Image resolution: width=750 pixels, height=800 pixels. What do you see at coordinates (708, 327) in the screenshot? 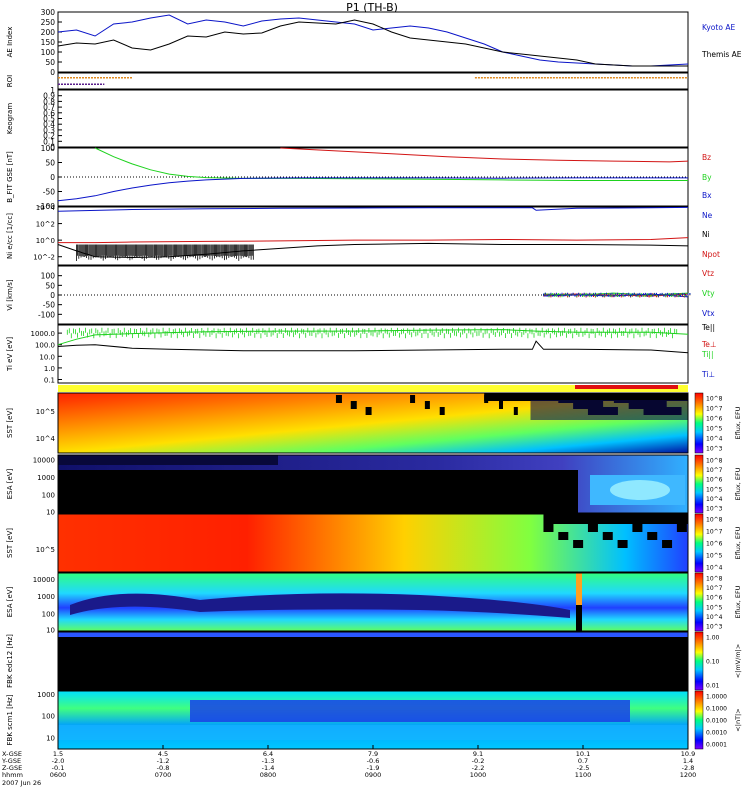
I see `legend-entry: Te||` at bounding box center [708, 327].